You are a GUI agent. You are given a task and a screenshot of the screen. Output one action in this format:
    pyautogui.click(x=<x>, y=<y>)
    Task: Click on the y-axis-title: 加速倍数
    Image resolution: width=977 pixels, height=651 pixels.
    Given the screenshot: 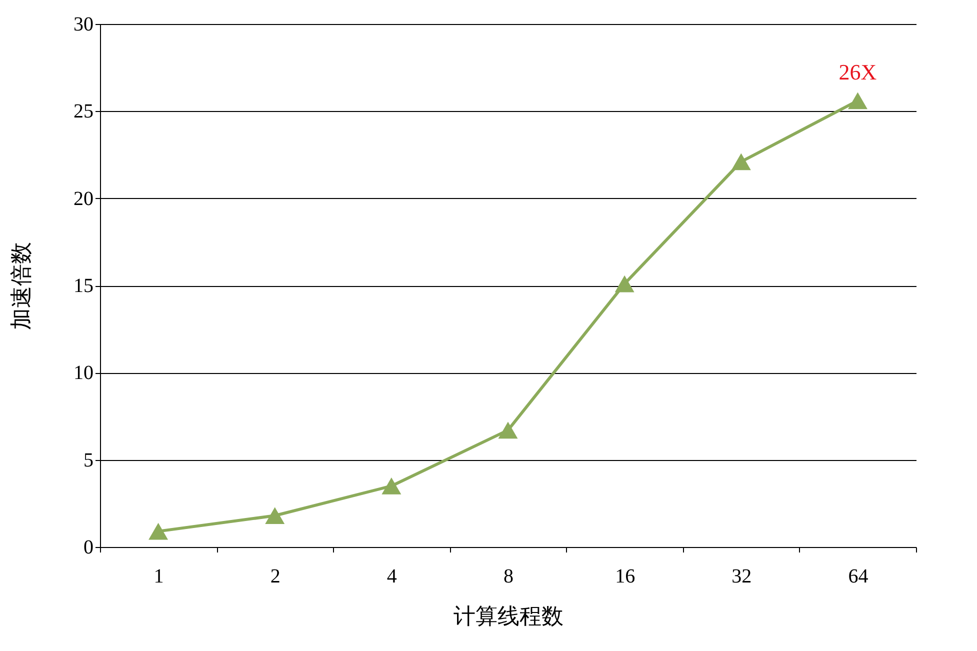 What is the action you would take?
    pyautogui.click(x=21, y=286)
    